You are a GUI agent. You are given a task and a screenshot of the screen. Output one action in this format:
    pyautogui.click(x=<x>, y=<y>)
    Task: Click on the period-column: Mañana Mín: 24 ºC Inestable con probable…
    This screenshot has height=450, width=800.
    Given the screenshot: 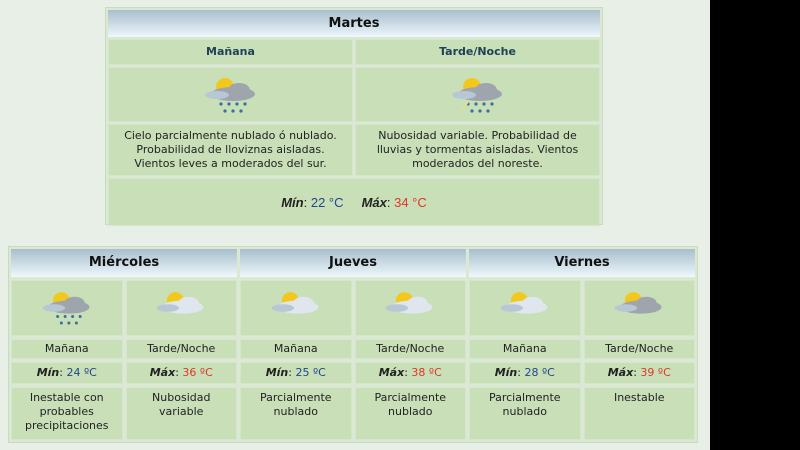 What is the action you would take?
    pyautogui.click(x=67, y=360)
    